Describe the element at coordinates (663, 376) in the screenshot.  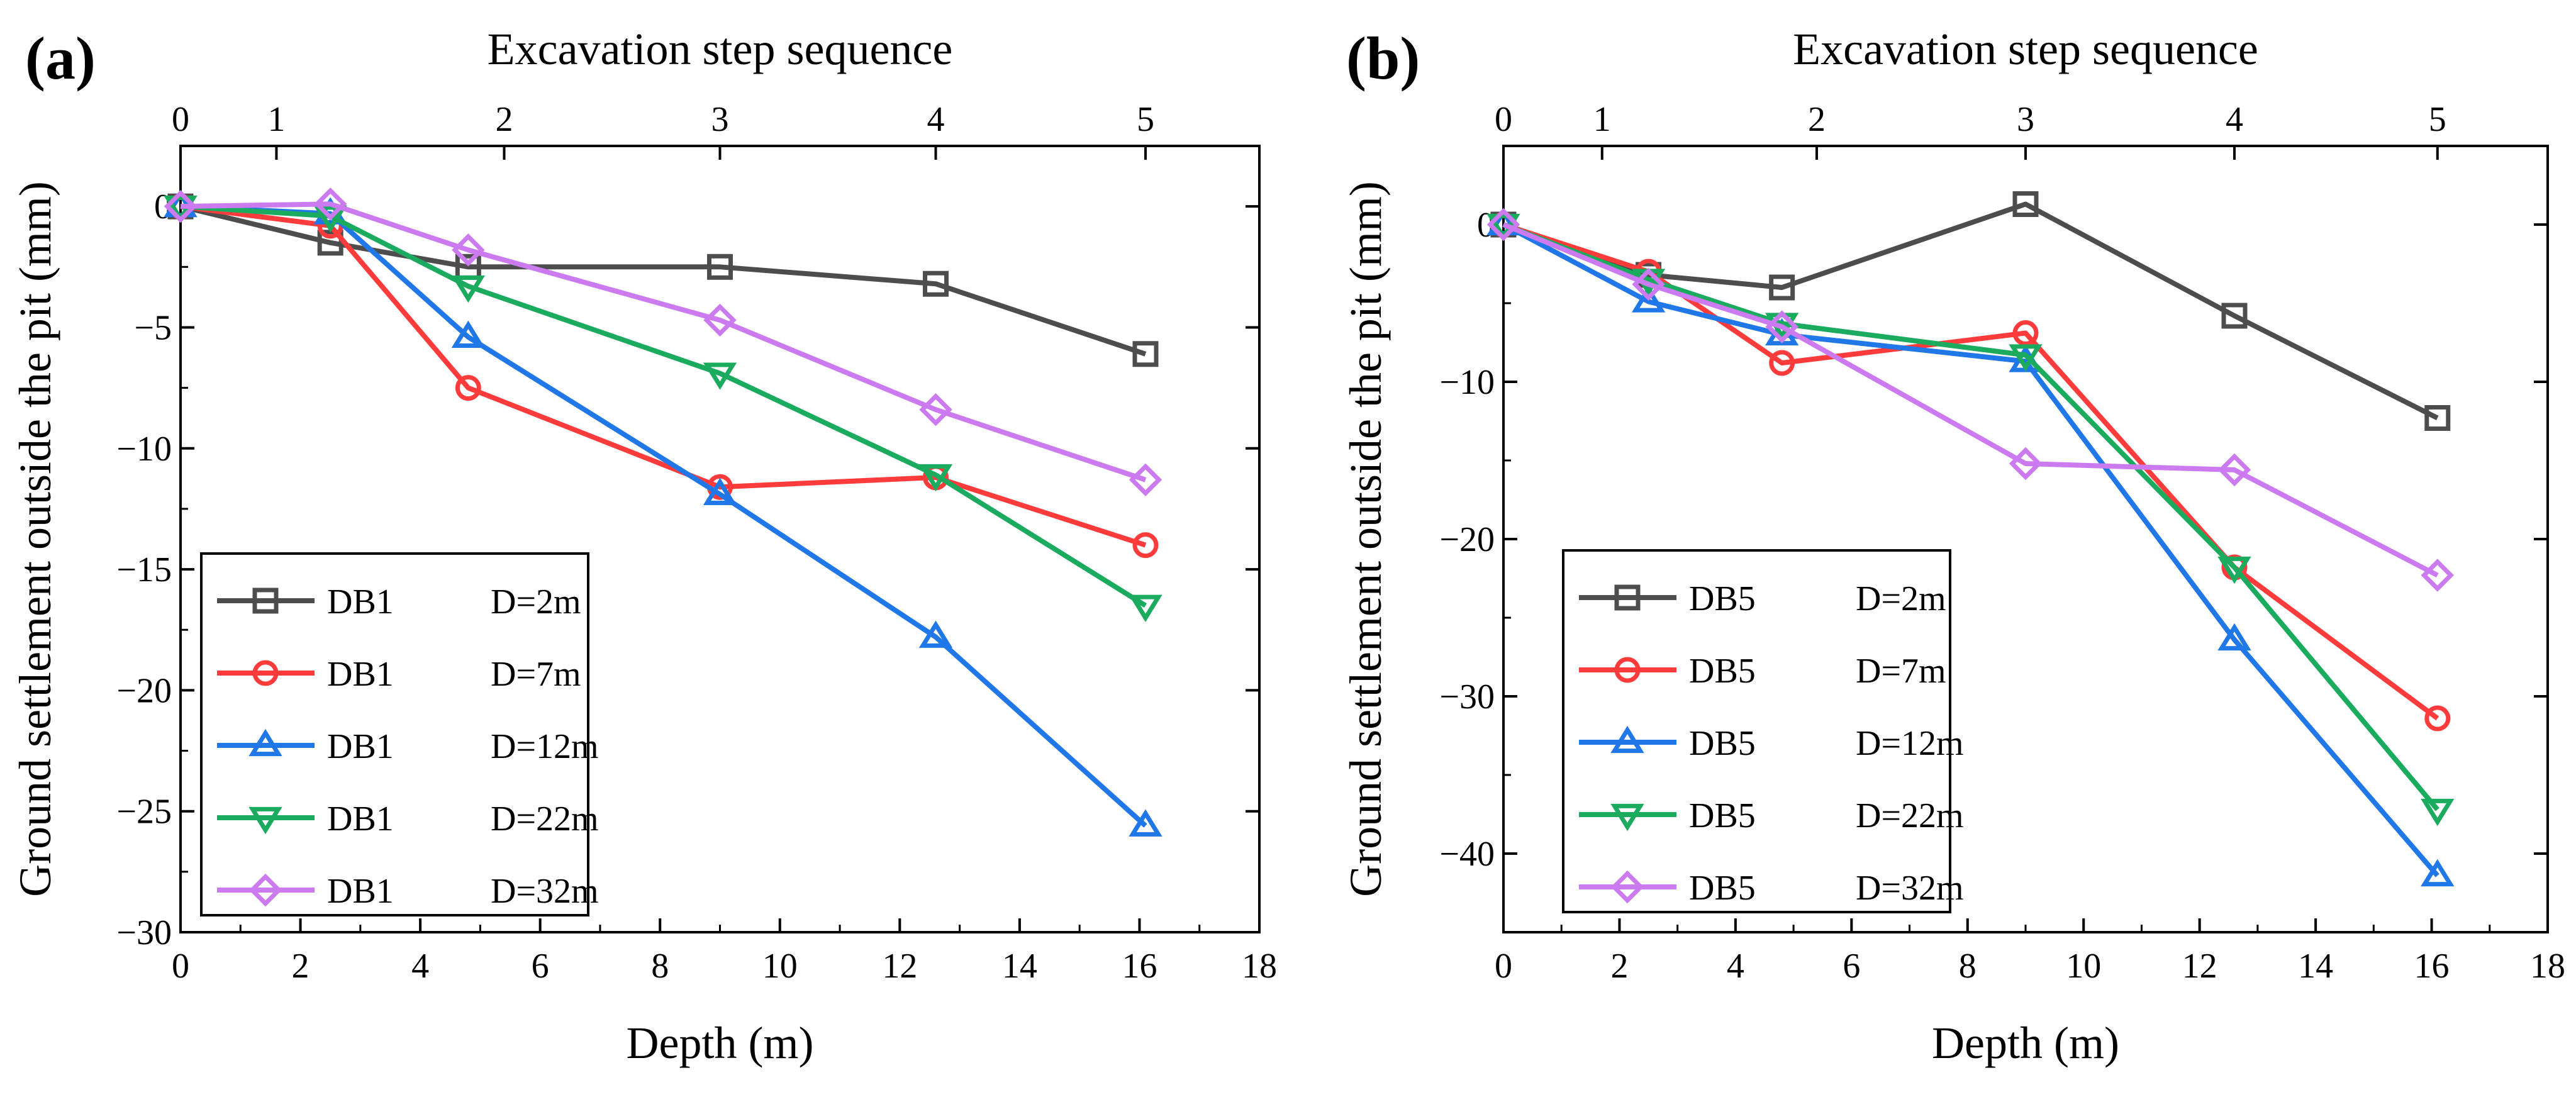
I see `series-line-D=7m` at that location.